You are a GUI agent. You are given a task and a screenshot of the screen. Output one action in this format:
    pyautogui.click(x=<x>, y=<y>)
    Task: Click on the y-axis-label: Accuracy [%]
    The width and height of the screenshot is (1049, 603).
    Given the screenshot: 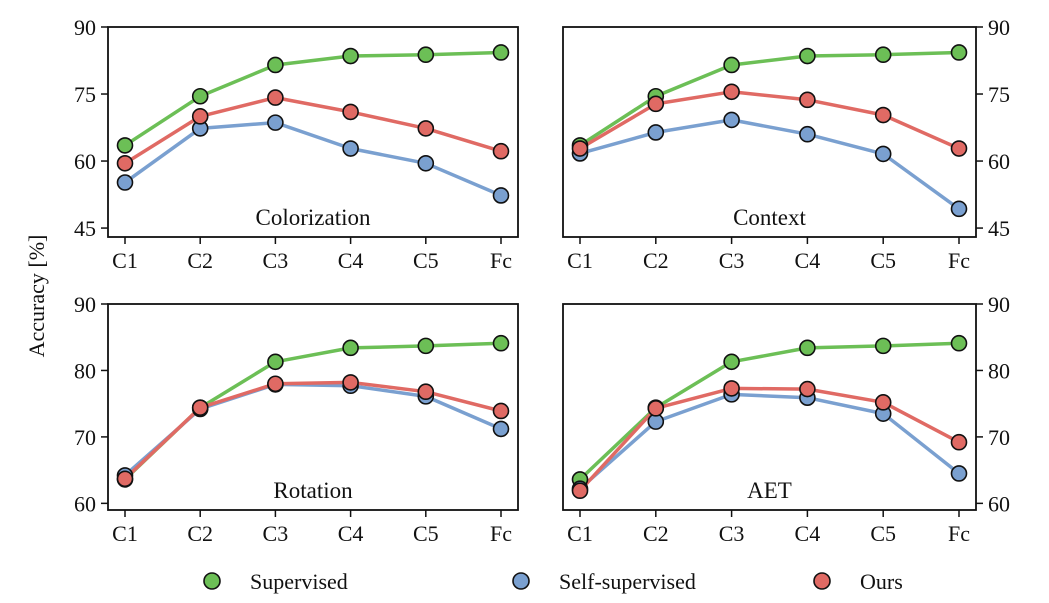 What is the action you would take?
    pyautogui.click(x=36, y=296)
    